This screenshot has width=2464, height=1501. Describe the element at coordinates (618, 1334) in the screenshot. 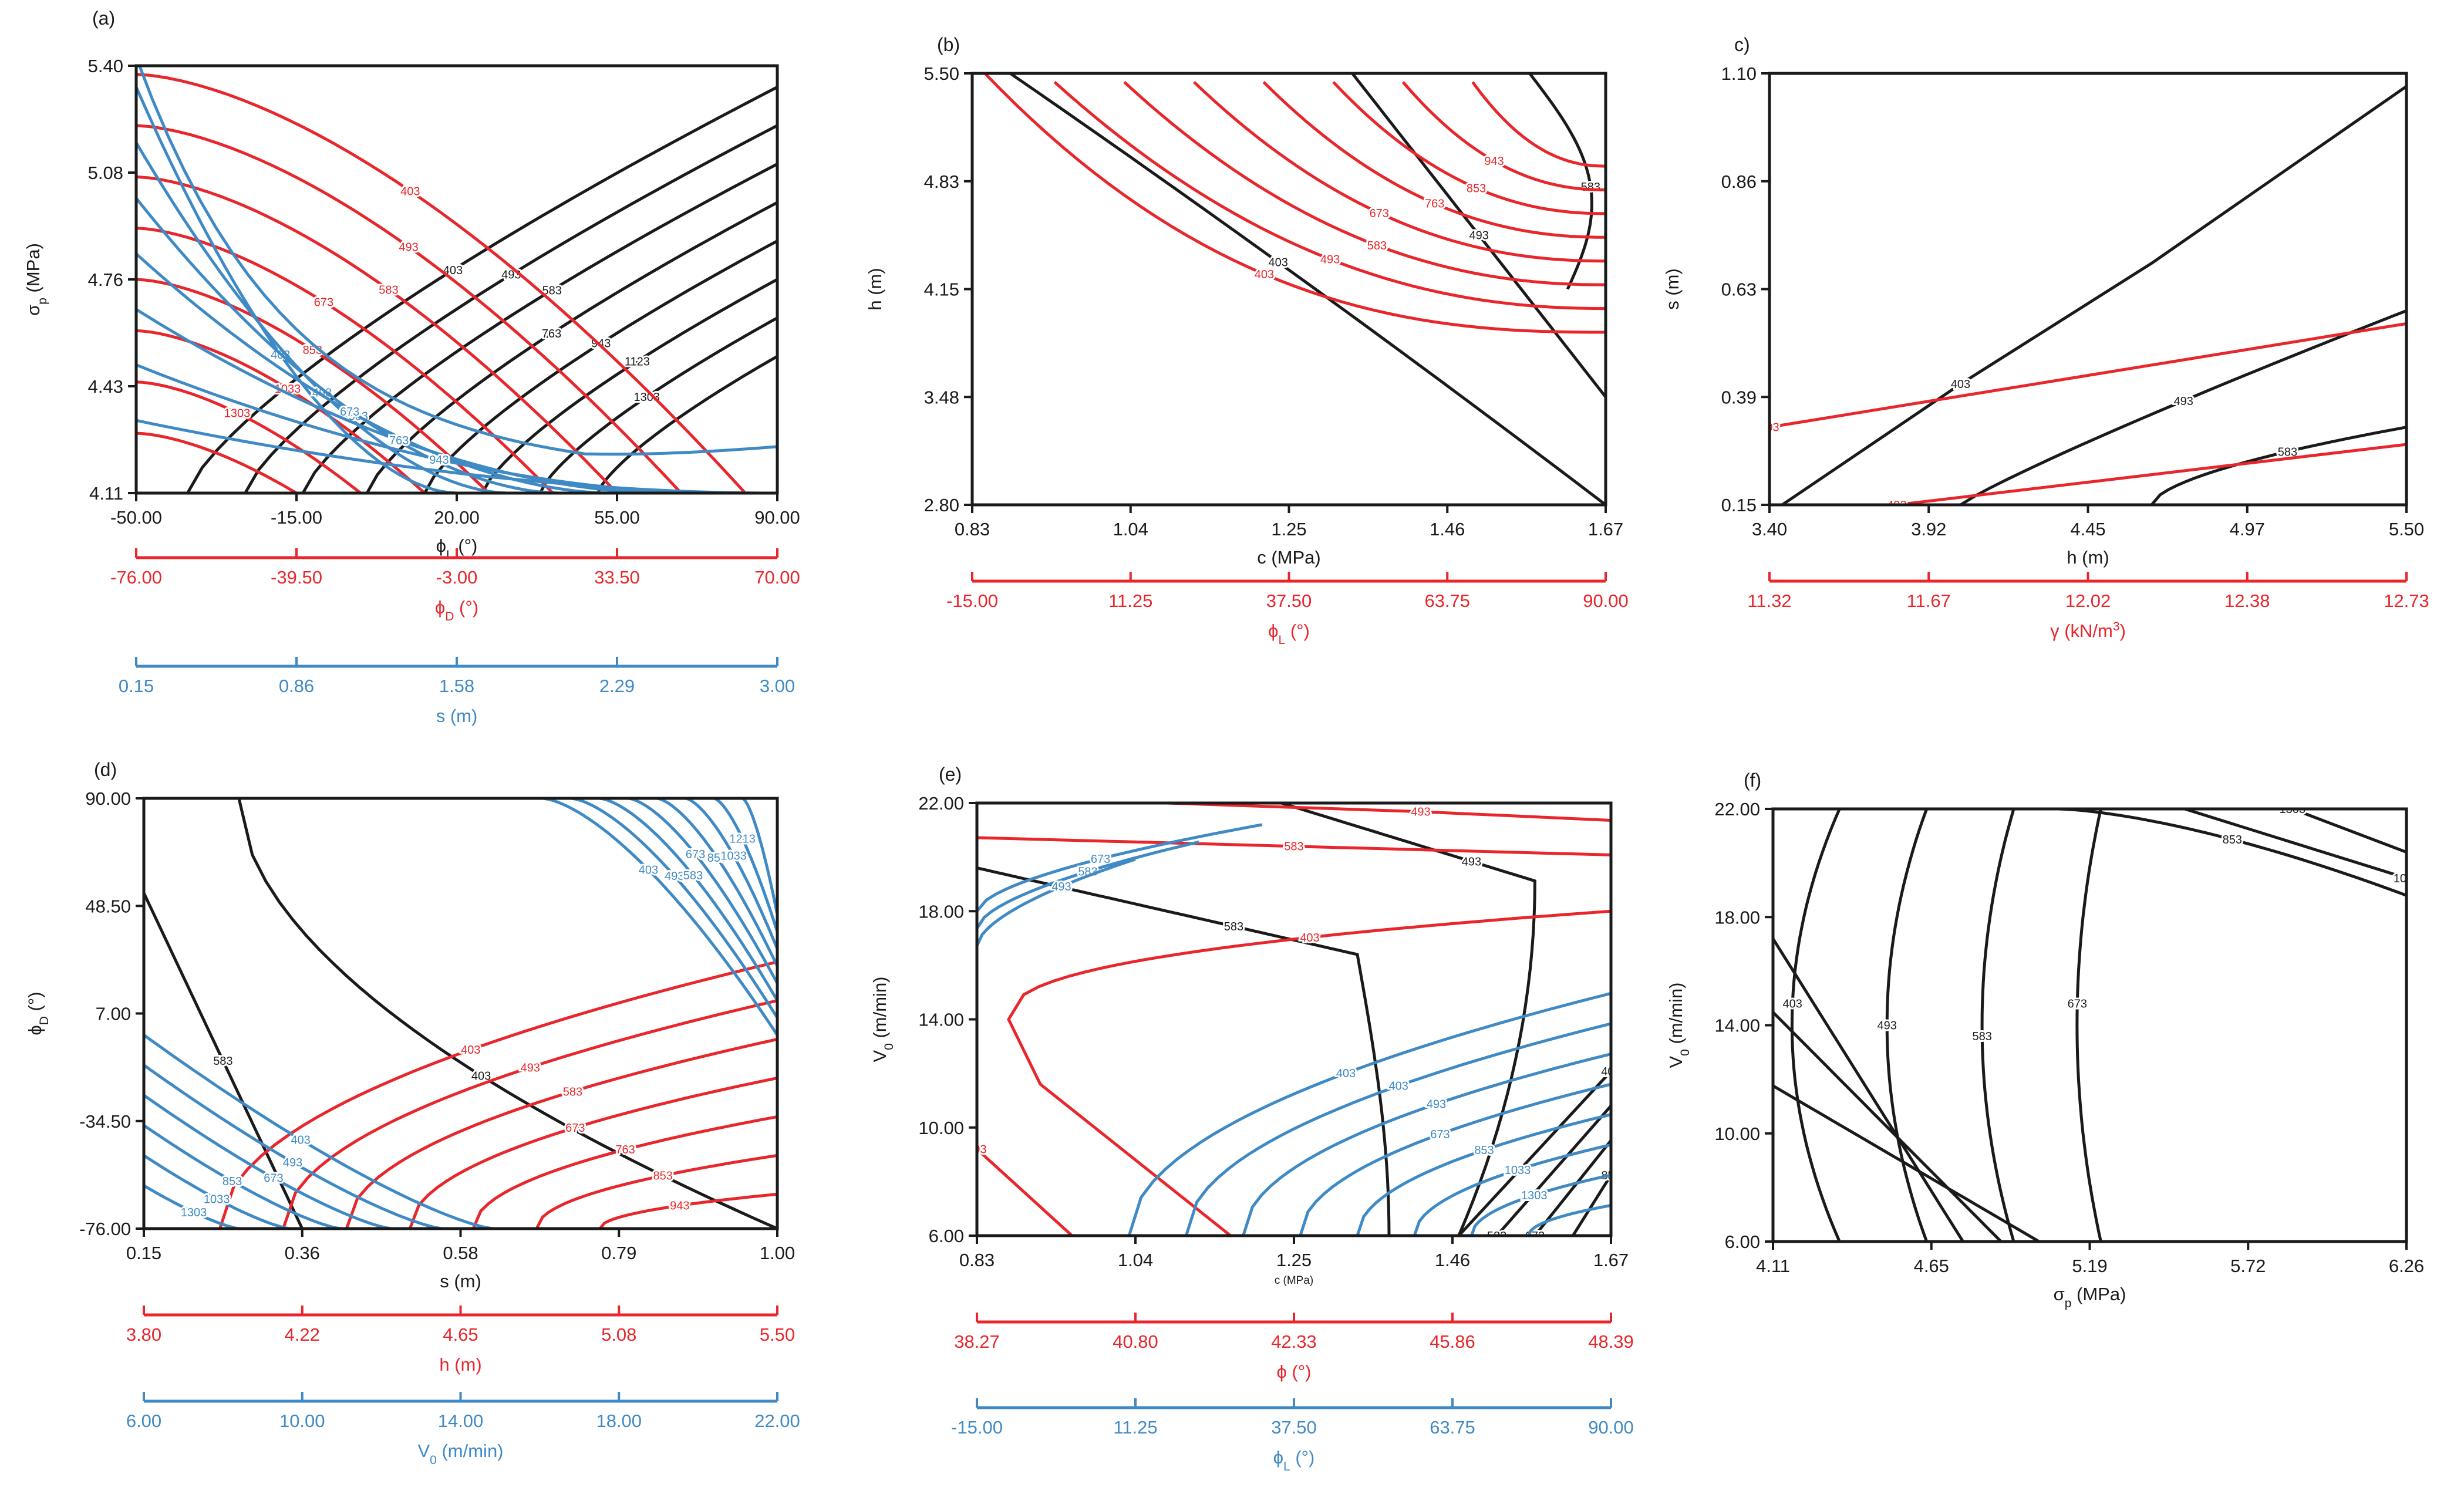

I see `extra-axis-tick-label: 5.08` at that location.